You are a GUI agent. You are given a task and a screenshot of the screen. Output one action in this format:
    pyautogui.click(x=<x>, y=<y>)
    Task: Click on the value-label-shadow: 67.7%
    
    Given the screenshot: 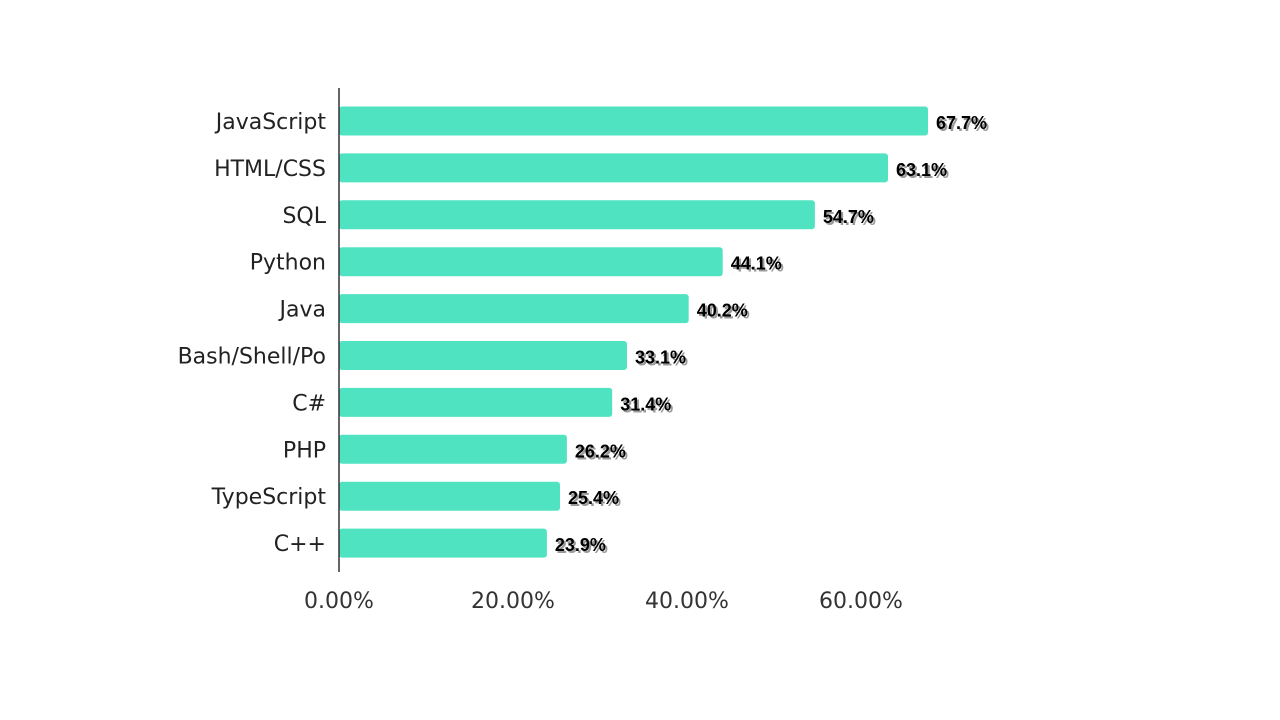 What is the action you would take?
    pyautogui.click(x=963, y=125)
    